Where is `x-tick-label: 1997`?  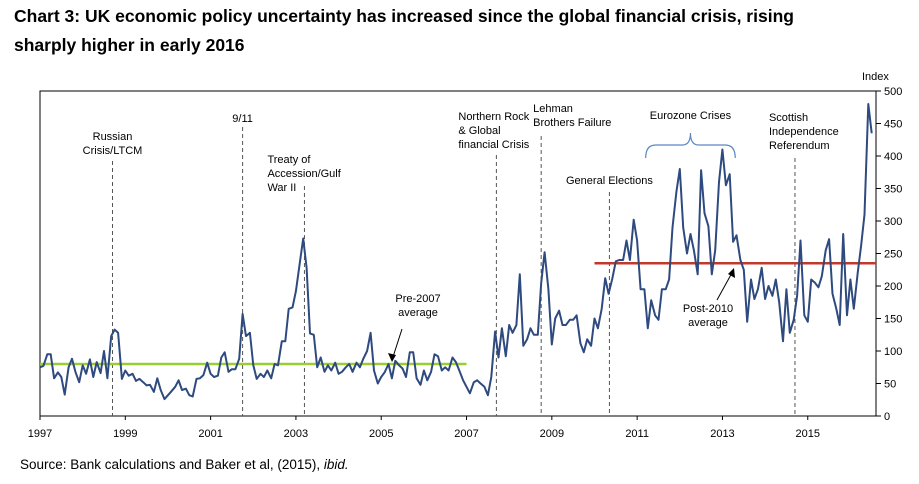
x-tick-label: 1997 is located at coordinates (40, 434).